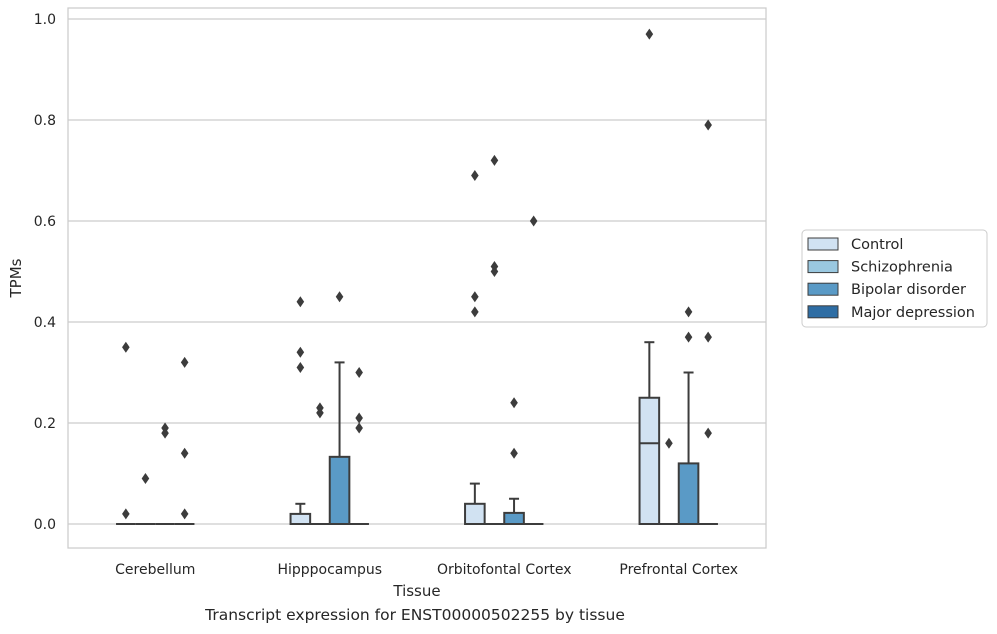  What do you see at coordinates (913, 313) in the screenshot?
I see `legend-entry: Major depression` at bounding box center [913, 313].